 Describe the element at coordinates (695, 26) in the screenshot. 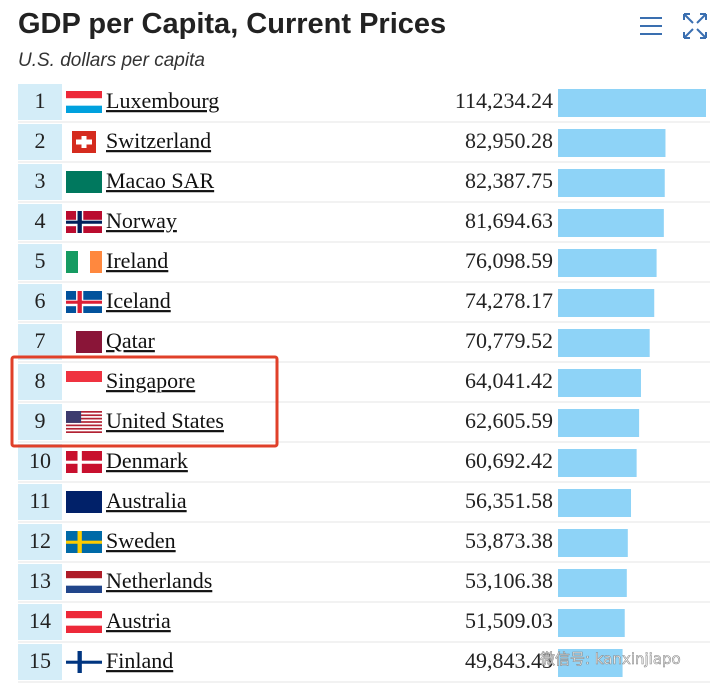

I see `expand-icon` at that location.